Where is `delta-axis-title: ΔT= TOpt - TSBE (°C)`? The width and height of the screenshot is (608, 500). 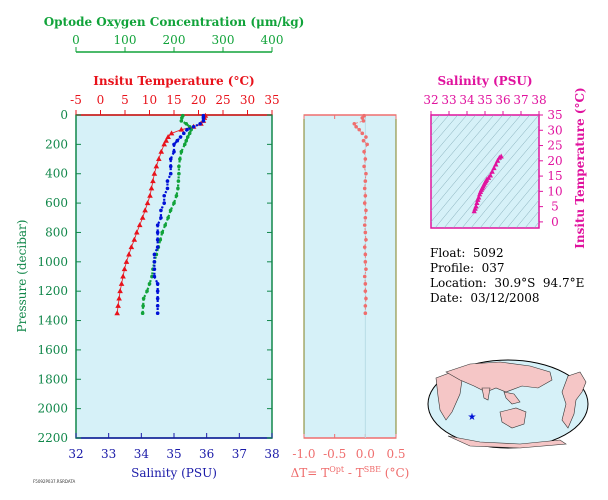 delta-axis-title: ΔT= TOpt - TSBE (°C) is located at coordinates (350, 472).